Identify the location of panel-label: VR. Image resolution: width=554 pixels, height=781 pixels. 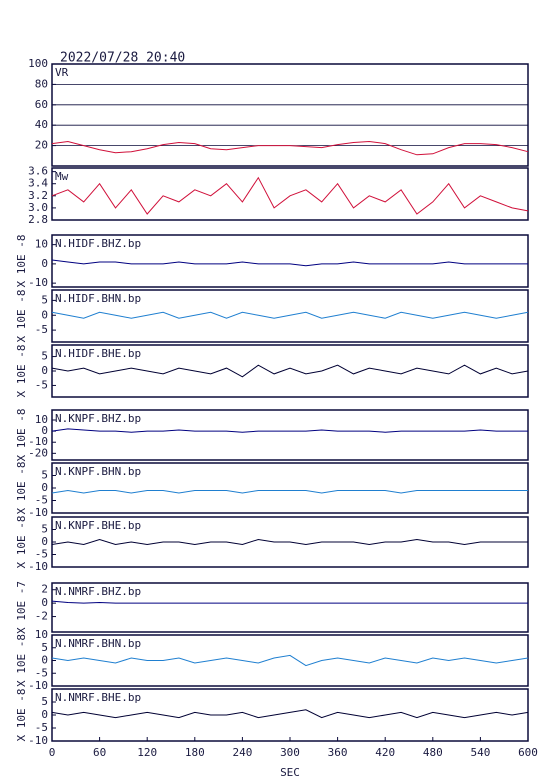
(62, 72).